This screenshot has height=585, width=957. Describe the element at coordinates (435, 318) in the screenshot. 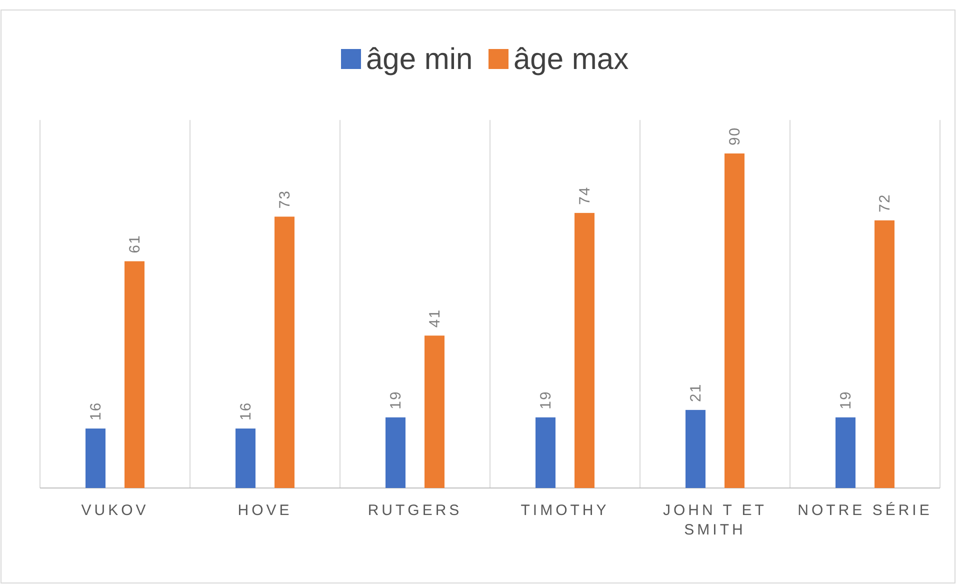

I see `data-label: 41` at that location.